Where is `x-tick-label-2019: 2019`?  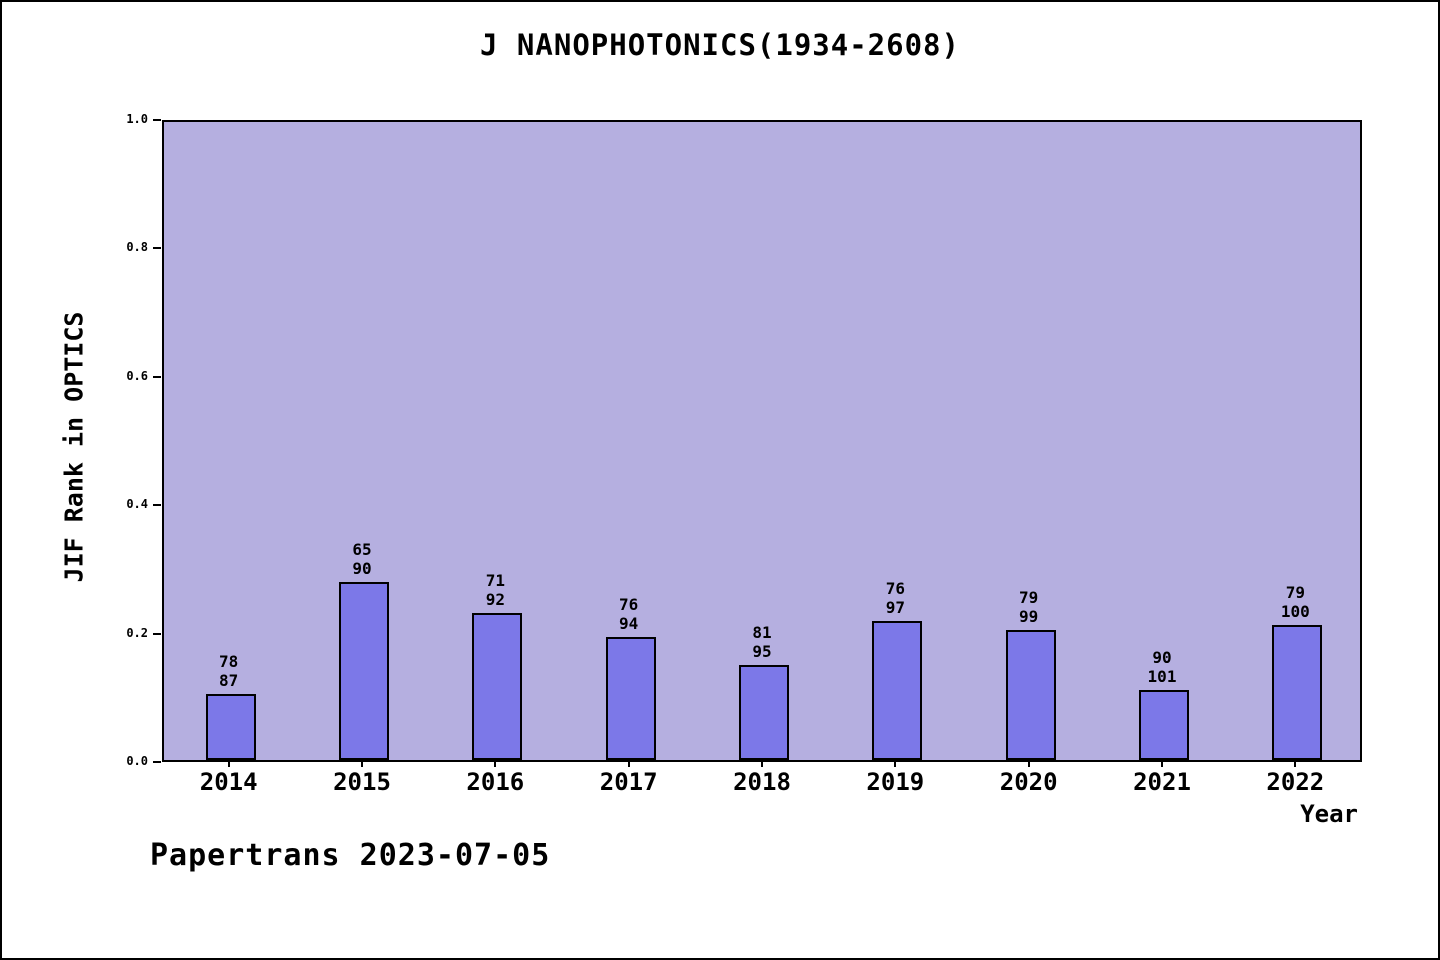
x-tick-label-2019: 2019 is located at coordinates (895, 782).